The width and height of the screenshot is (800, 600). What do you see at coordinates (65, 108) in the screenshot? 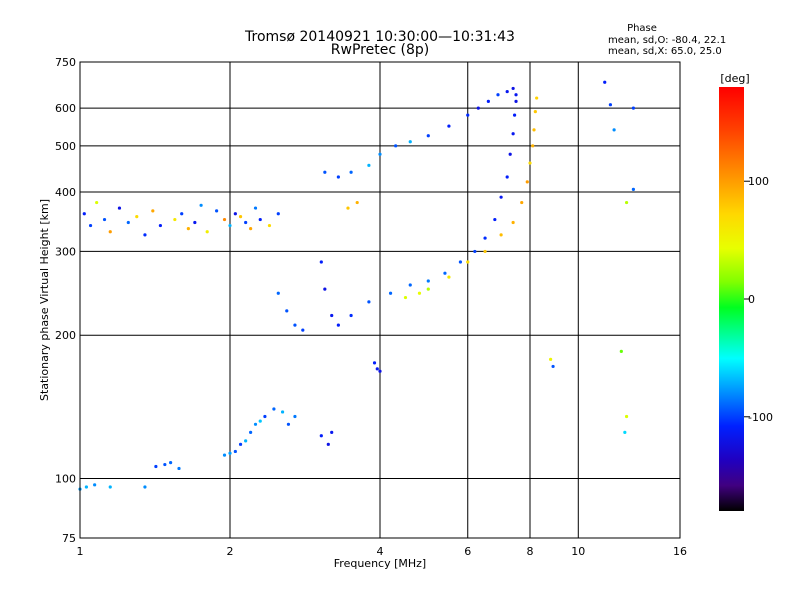
I see `y-tick-label: 600` at bounding box center [65, 108].